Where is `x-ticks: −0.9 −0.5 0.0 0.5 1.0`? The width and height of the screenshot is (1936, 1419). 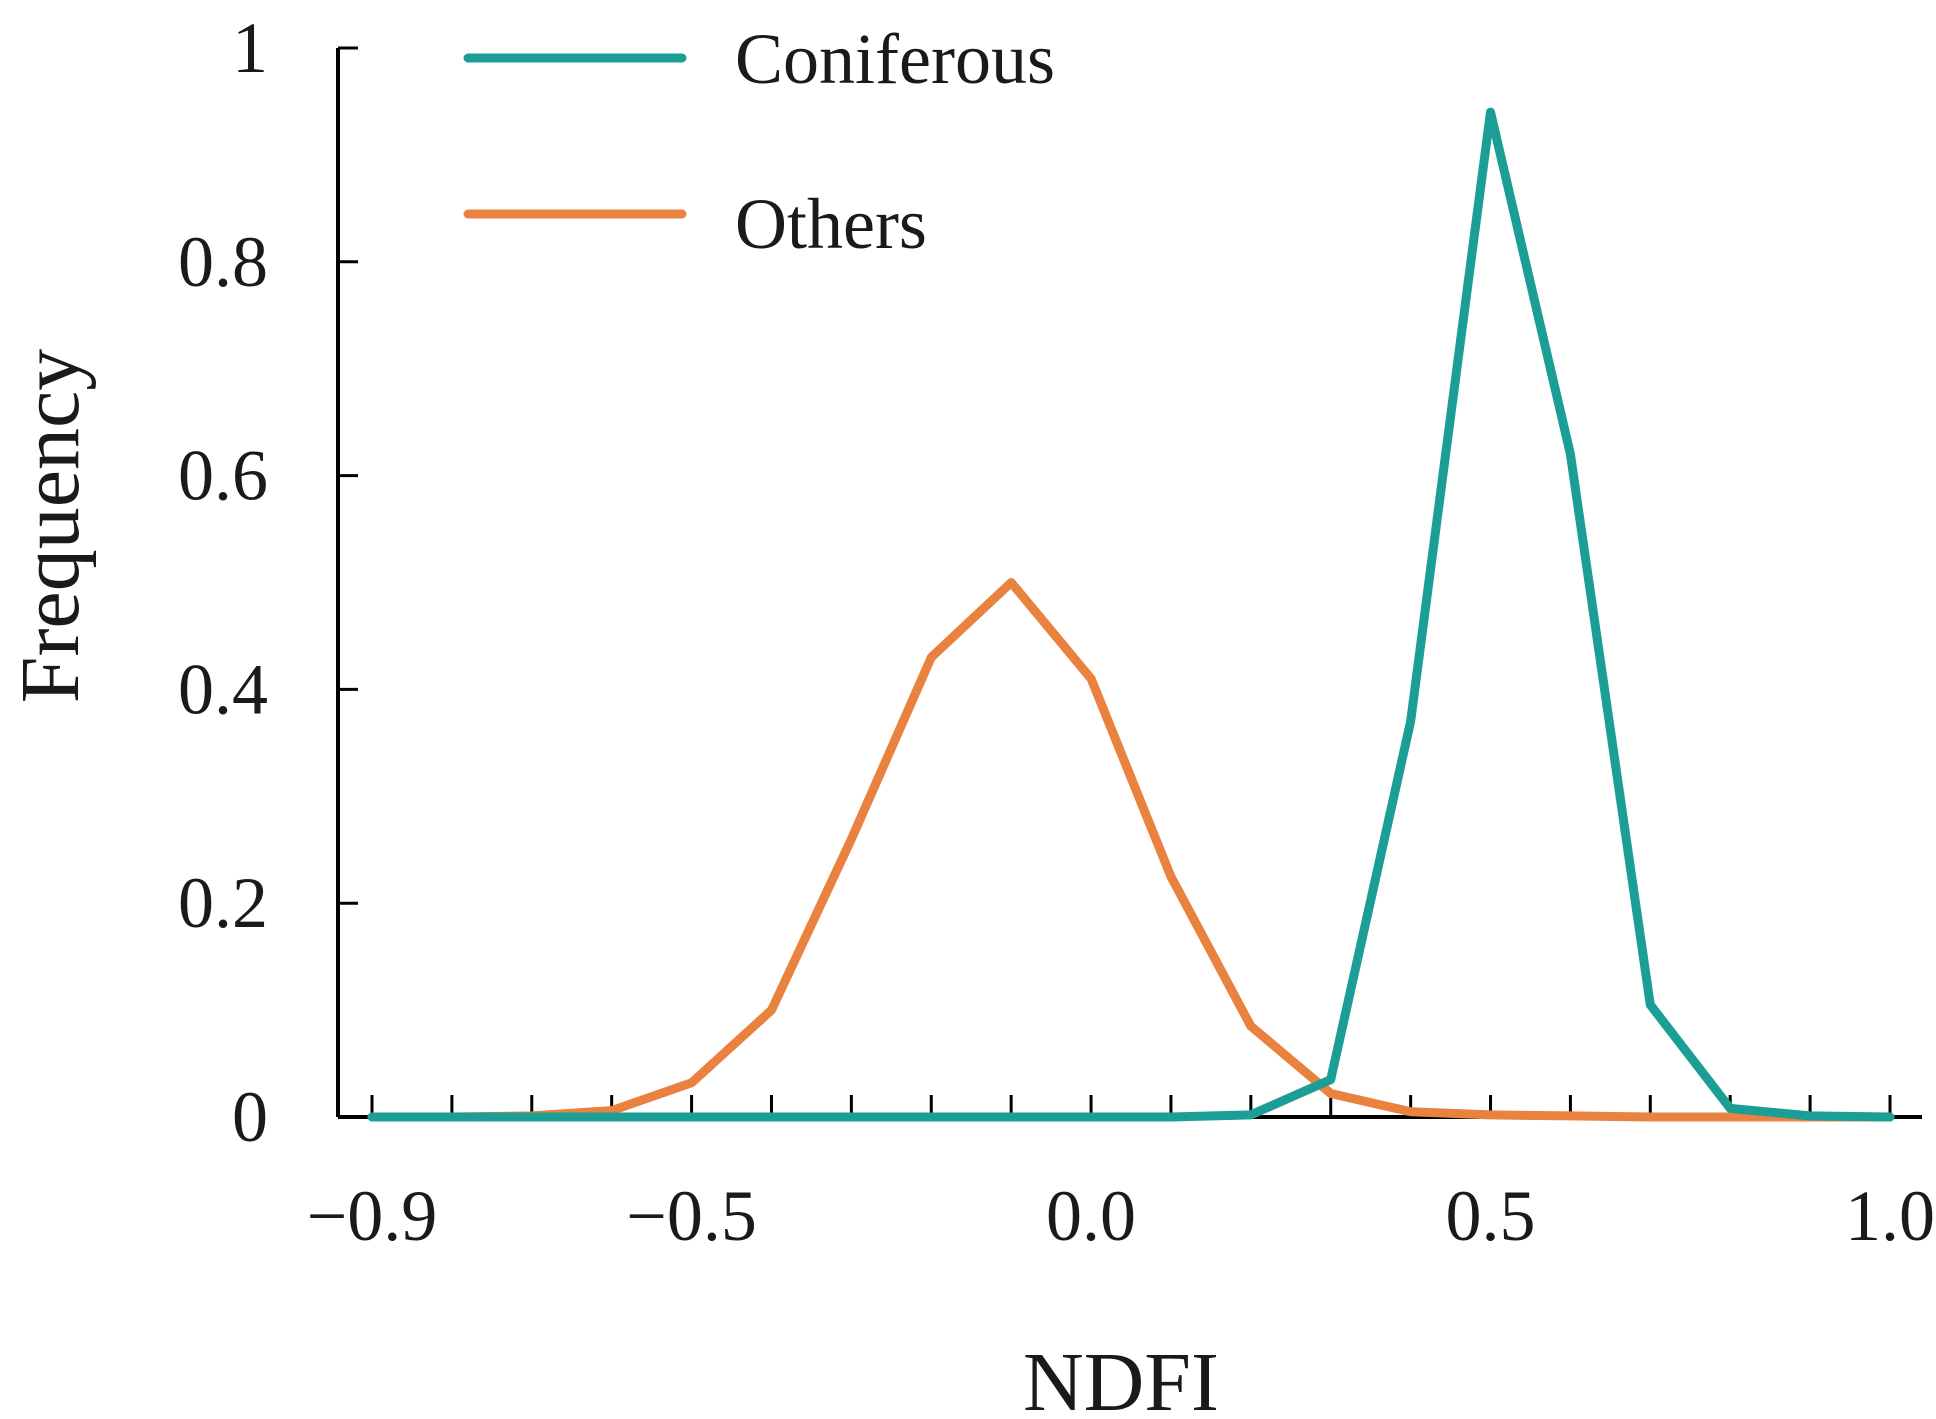 x-ticks: −0.9 −0.5 0.0 0.5 1.0 is located at coordinates (1121, 1175).